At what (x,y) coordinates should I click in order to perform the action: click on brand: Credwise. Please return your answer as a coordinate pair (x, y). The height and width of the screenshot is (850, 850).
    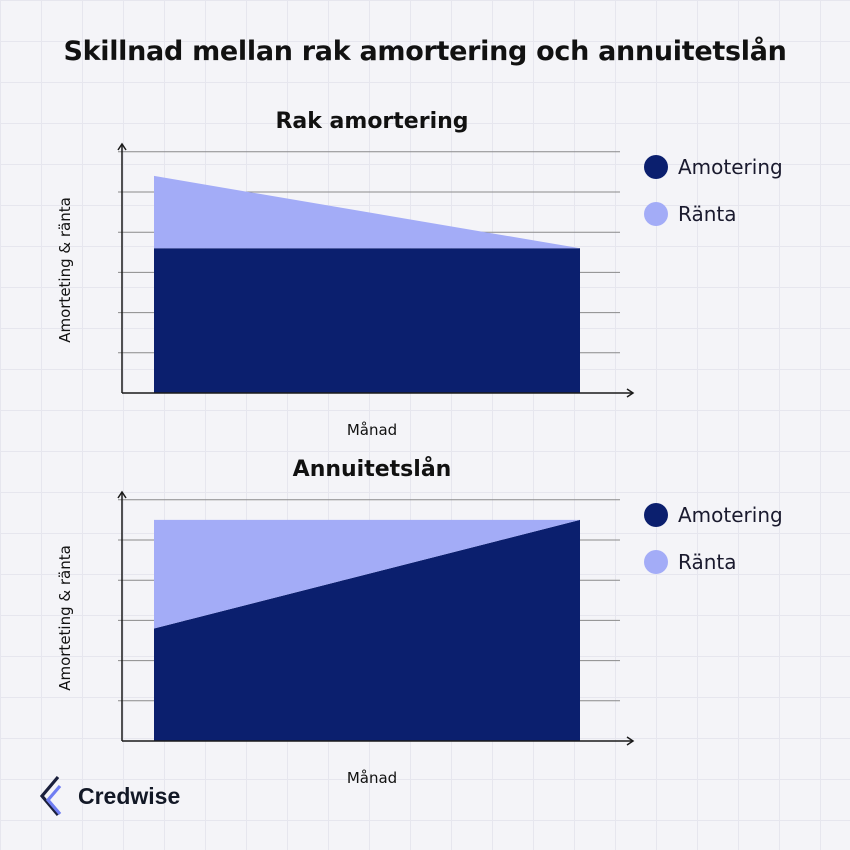
    Looking at the image, I should click on (109, 796).